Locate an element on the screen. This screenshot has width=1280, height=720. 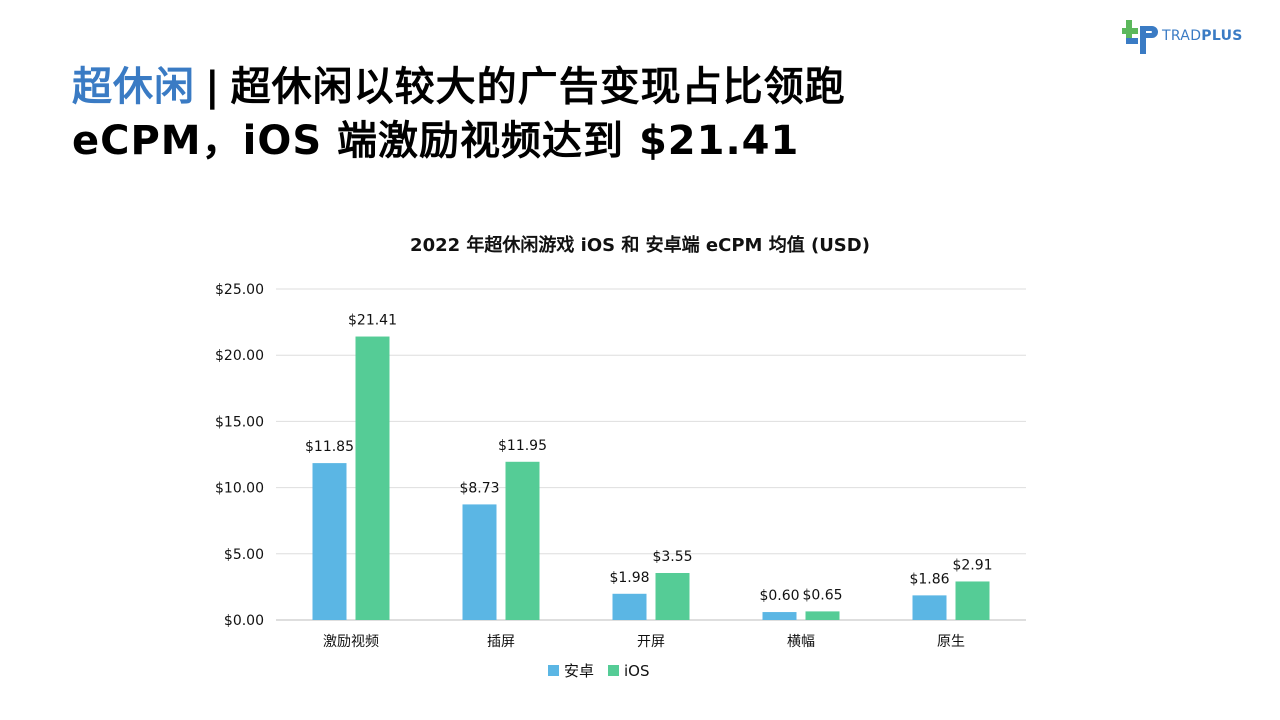
x-tick-label: 激励视频 is located at coordinates (351, 641).